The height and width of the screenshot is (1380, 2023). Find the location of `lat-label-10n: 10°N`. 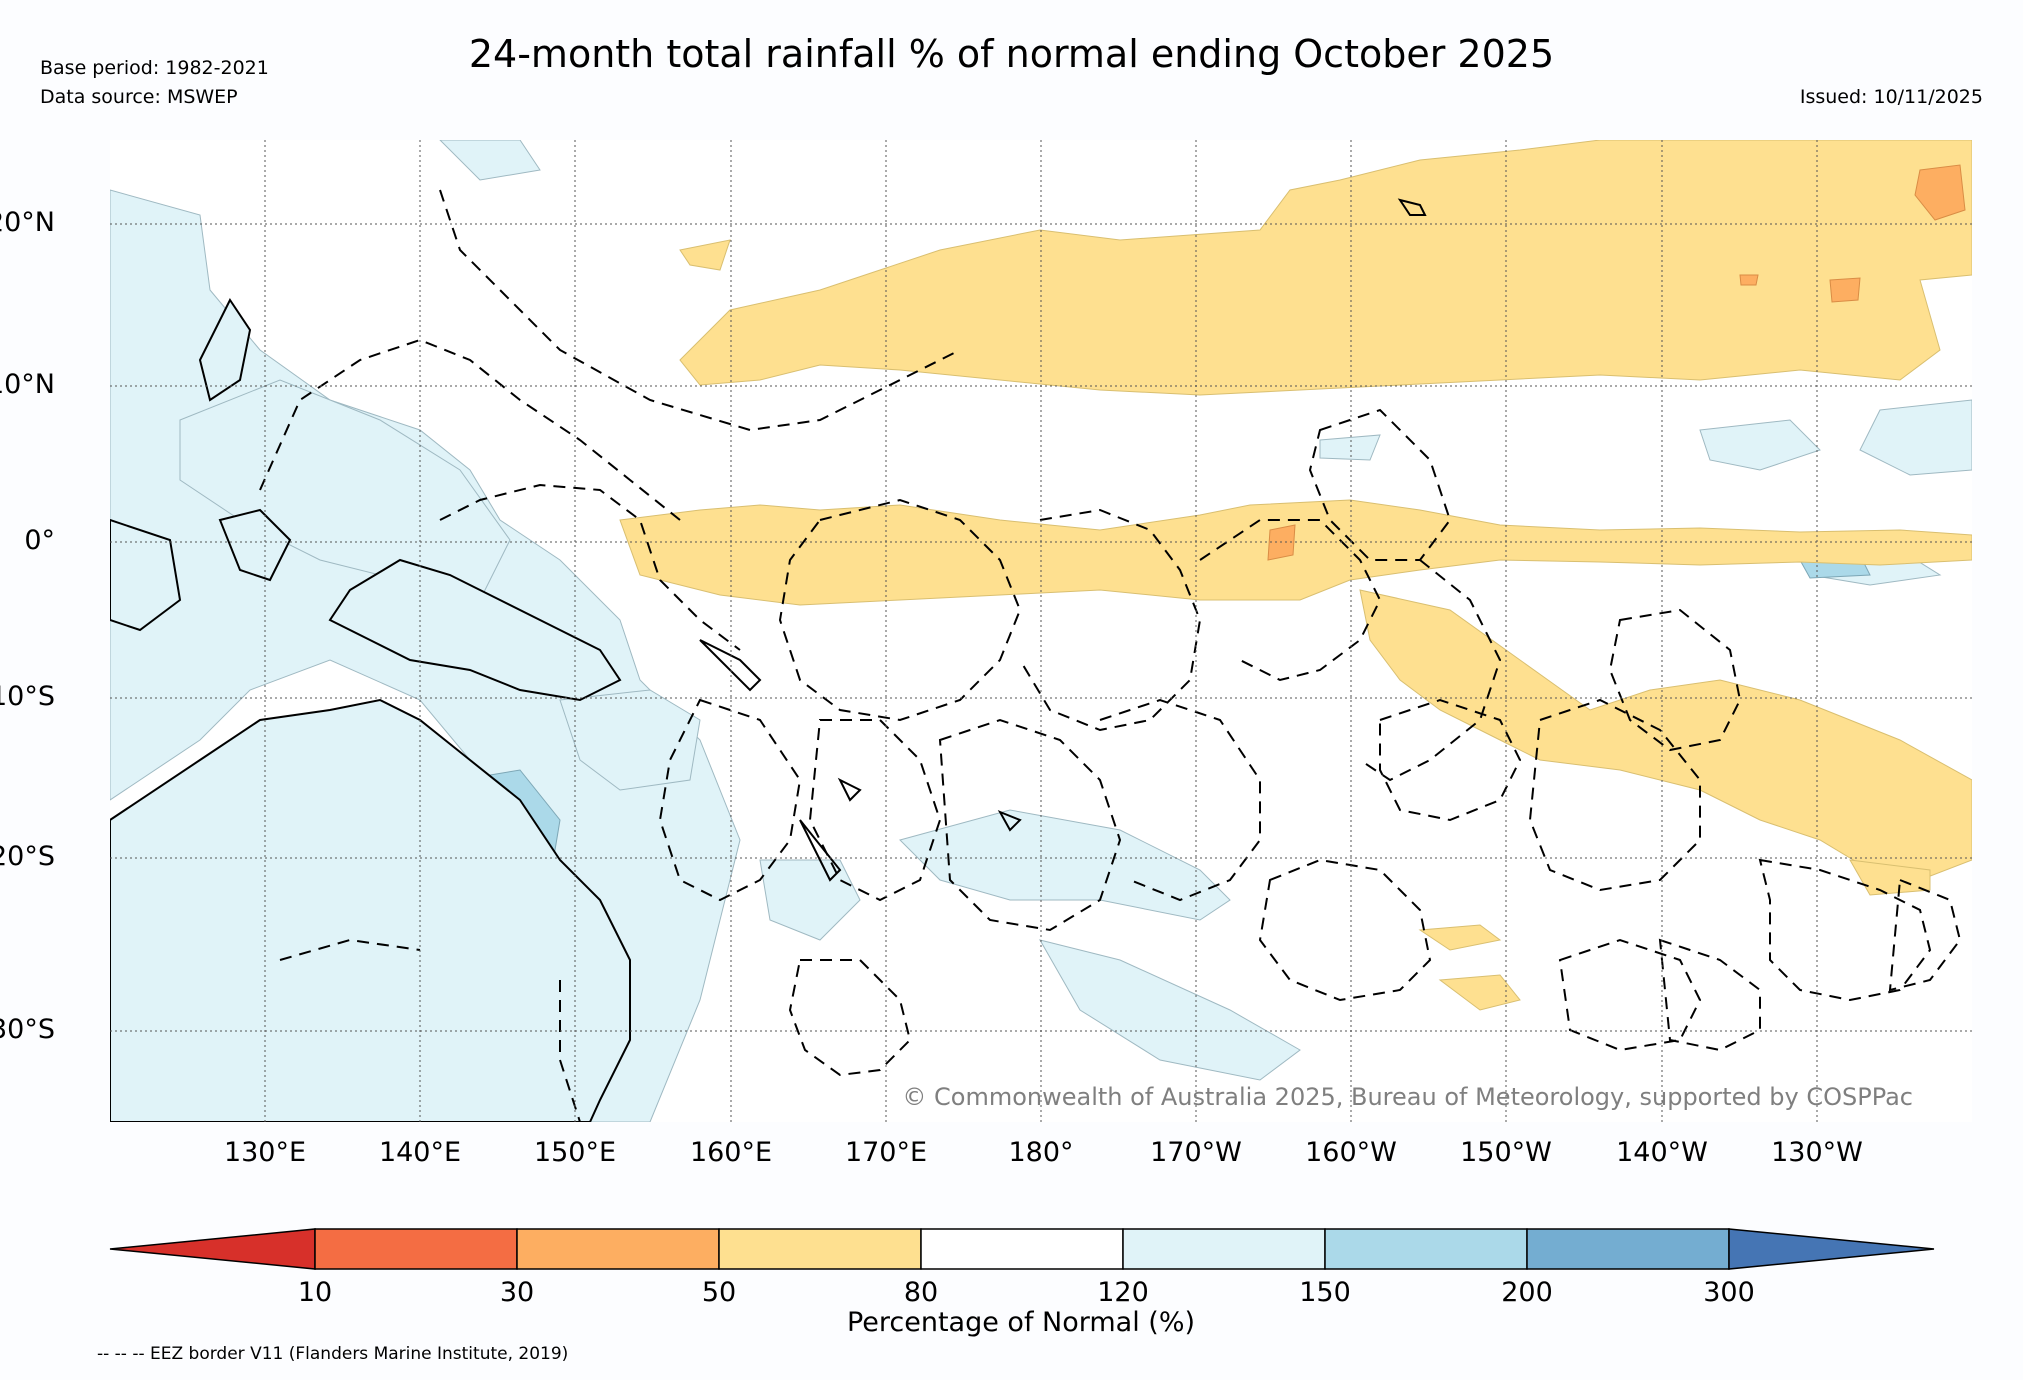

lat-label-10n: 10°N is located at coordinates (27, 384).